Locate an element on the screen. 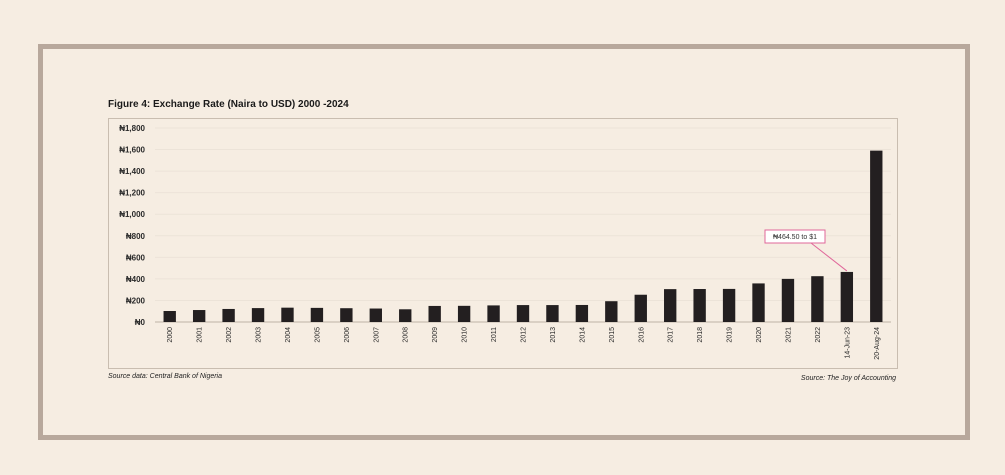  x-tick-label: 2022 is located at coordinates (818, 335).